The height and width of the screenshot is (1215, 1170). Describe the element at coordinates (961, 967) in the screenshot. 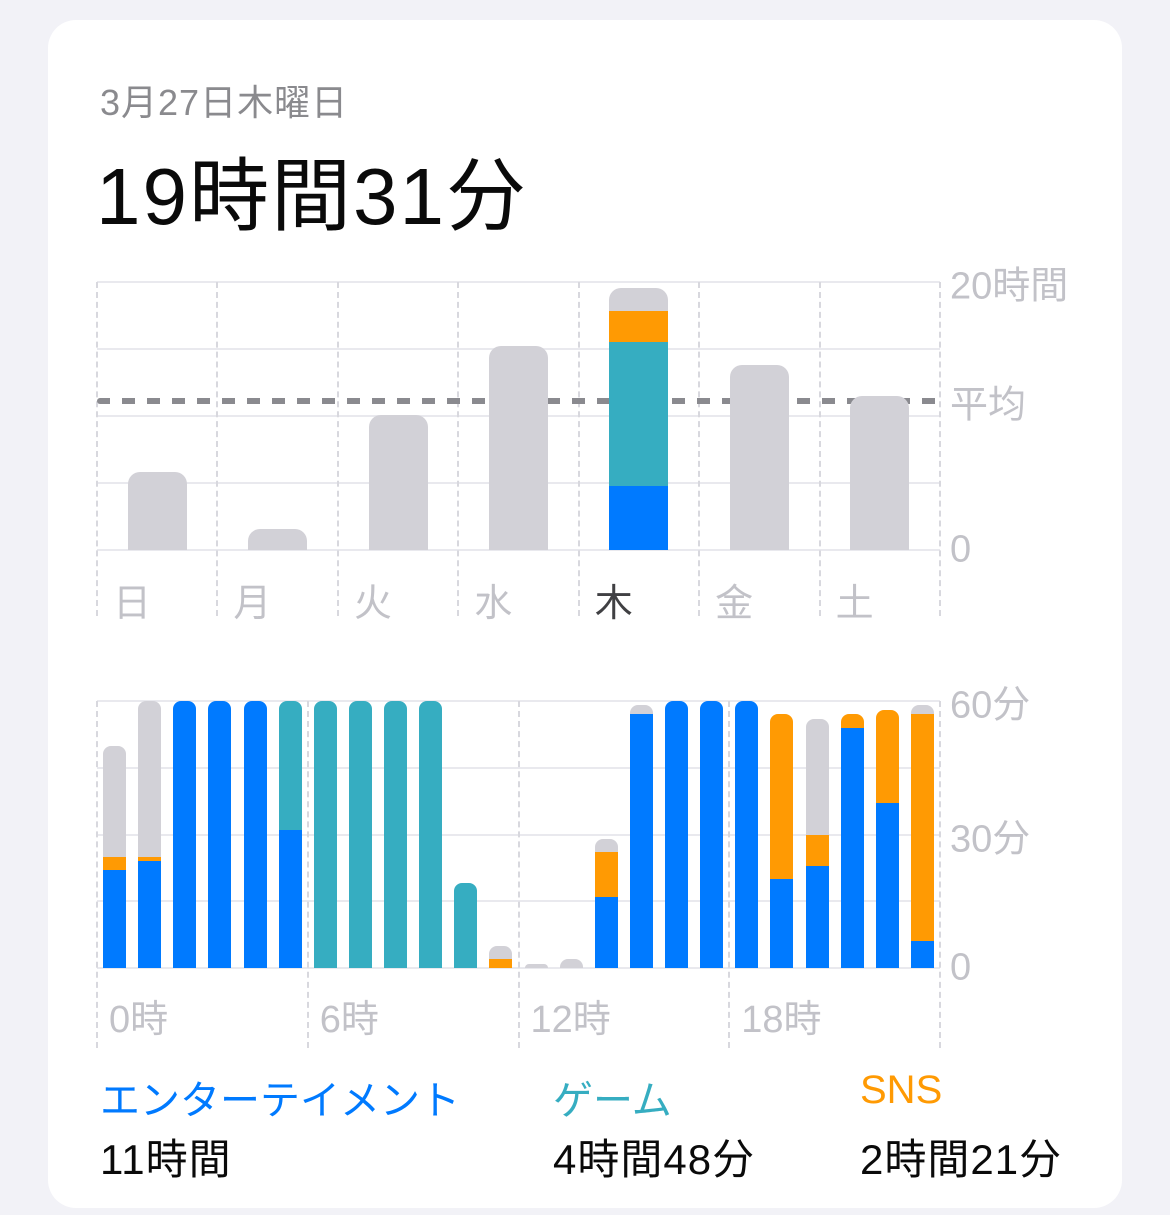

I see `hourly-ymin-label: 0` at that location.